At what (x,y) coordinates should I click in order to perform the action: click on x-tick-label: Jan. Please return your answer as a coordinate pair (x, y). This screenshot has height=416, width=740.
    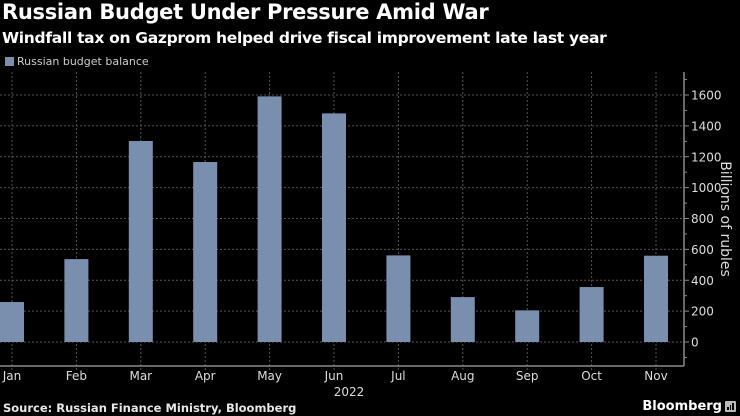
    Looking at the image, I should click on (12, 376).